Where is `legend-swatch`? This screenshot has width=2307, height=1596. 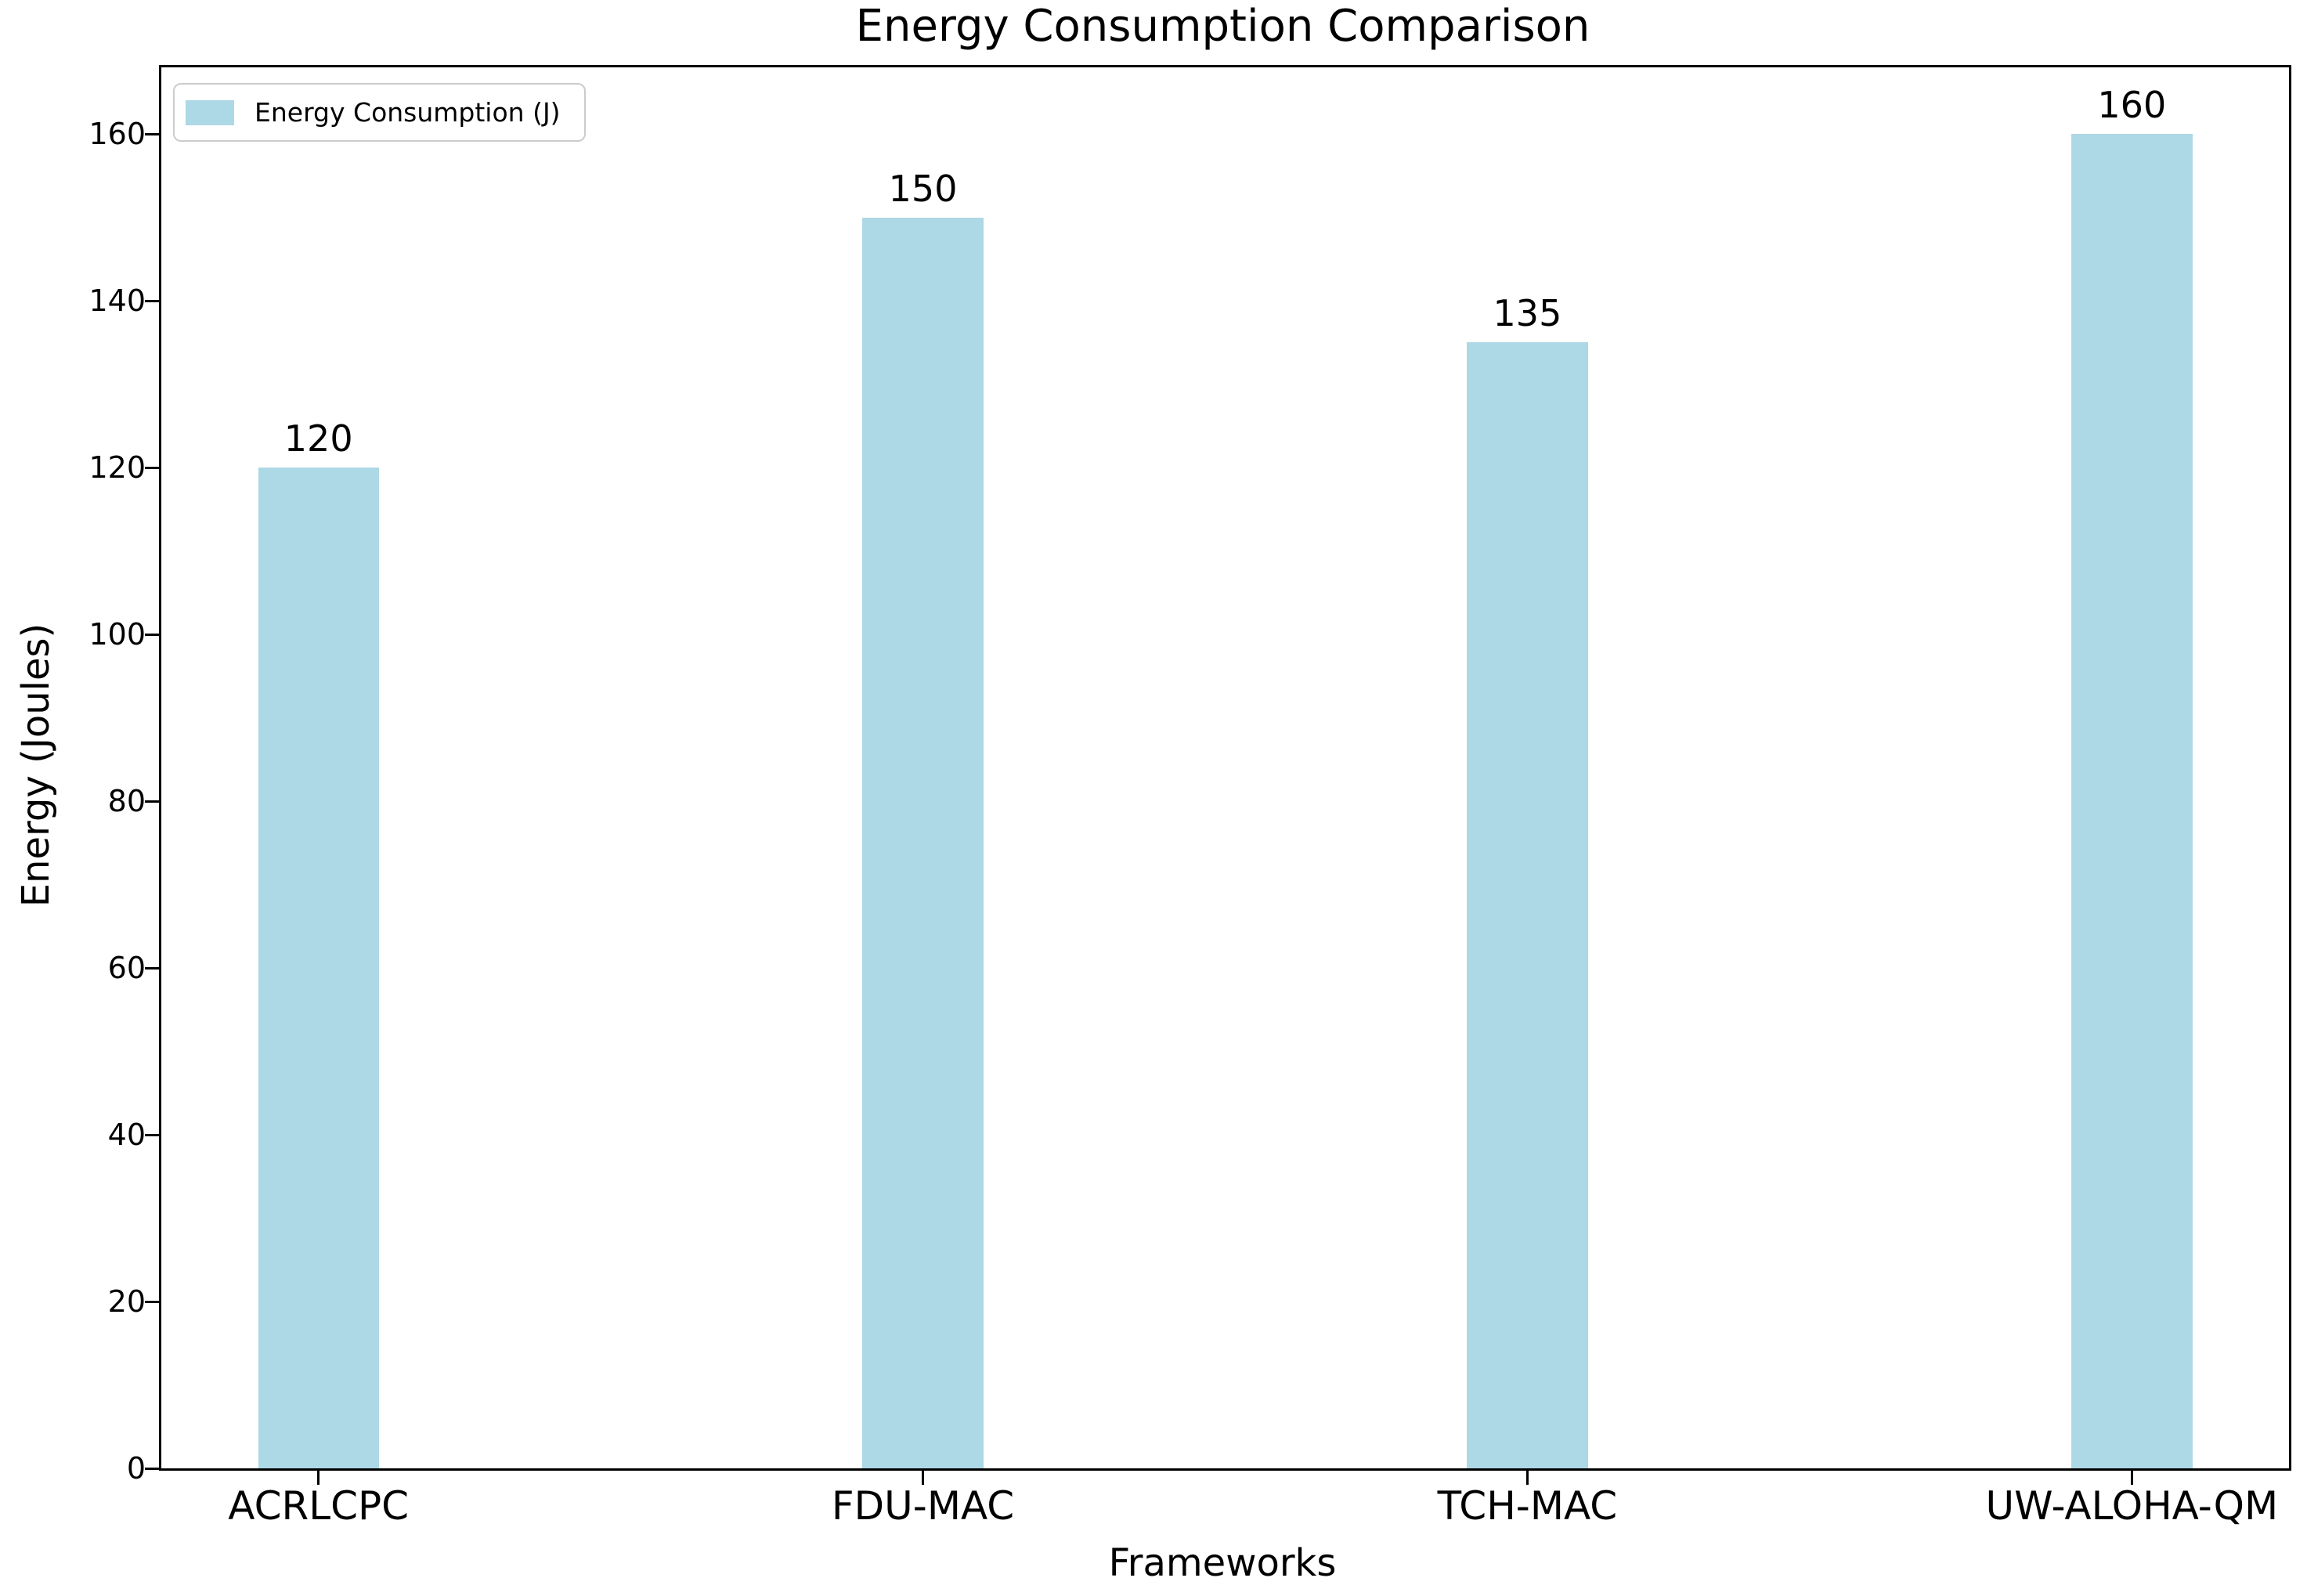 legend-swatch is located at coordinates (210, 112).